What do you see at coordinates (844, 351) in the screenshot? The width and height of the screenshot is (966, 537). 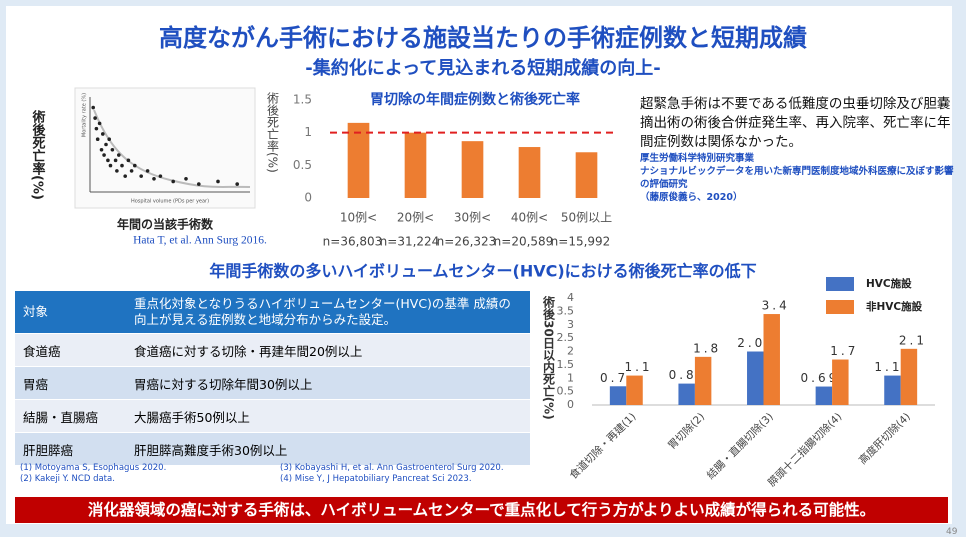 I see `value-label: 1.7` at bounding box center [844, 351].